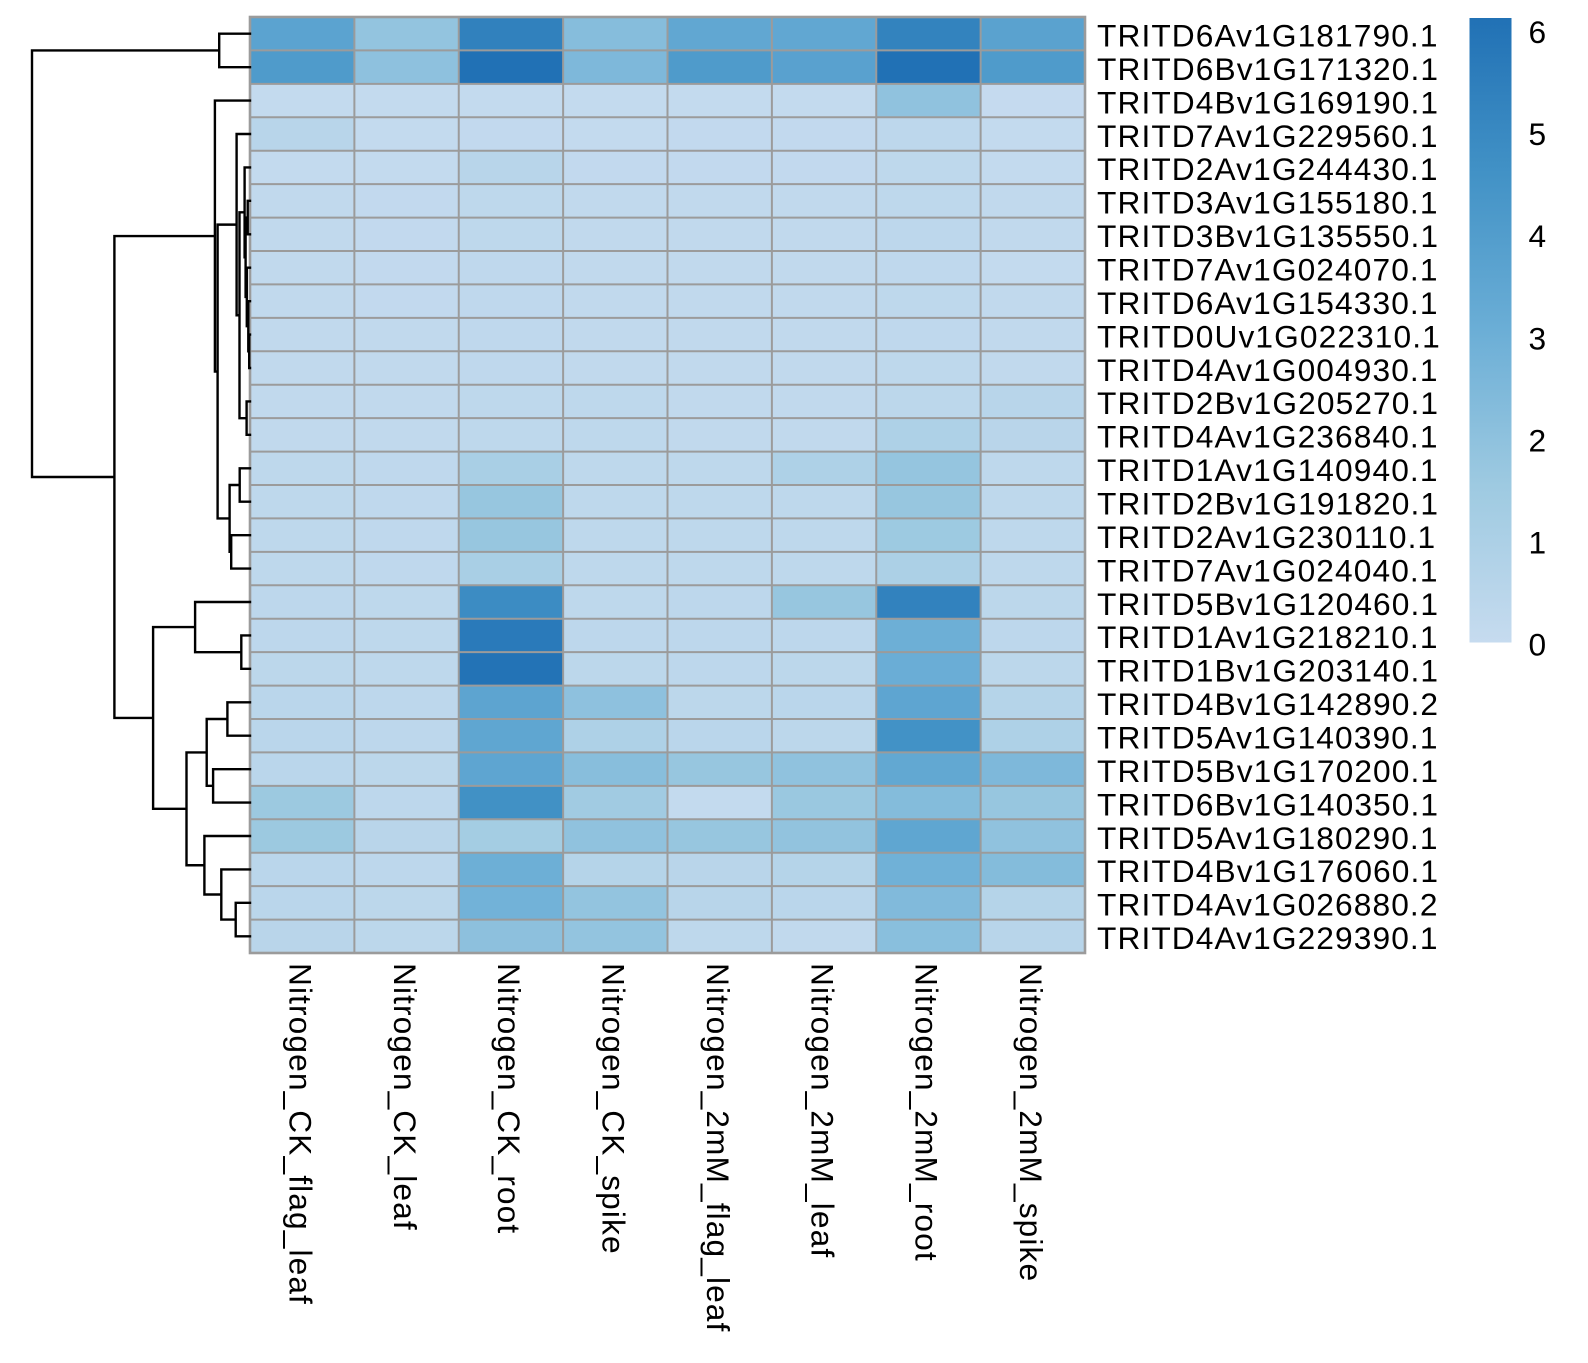  What do you see at coordinates (1266, 537) in the screenshot?
I see `svg-text: TRITD2Av1G230110.1` at bounding box center [1266, 537].